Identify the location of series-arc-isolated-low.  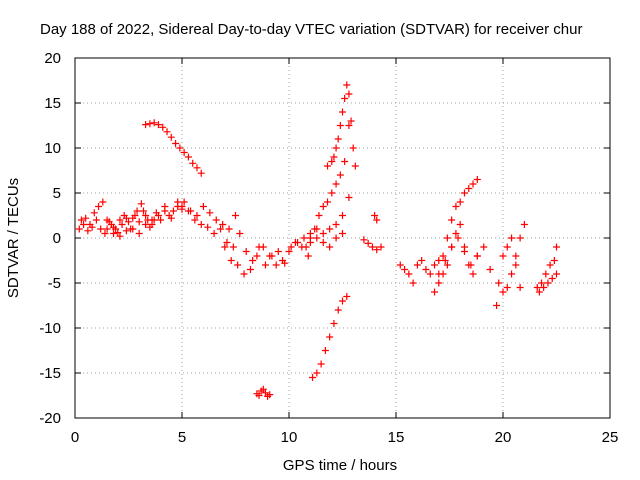
(263, 392).